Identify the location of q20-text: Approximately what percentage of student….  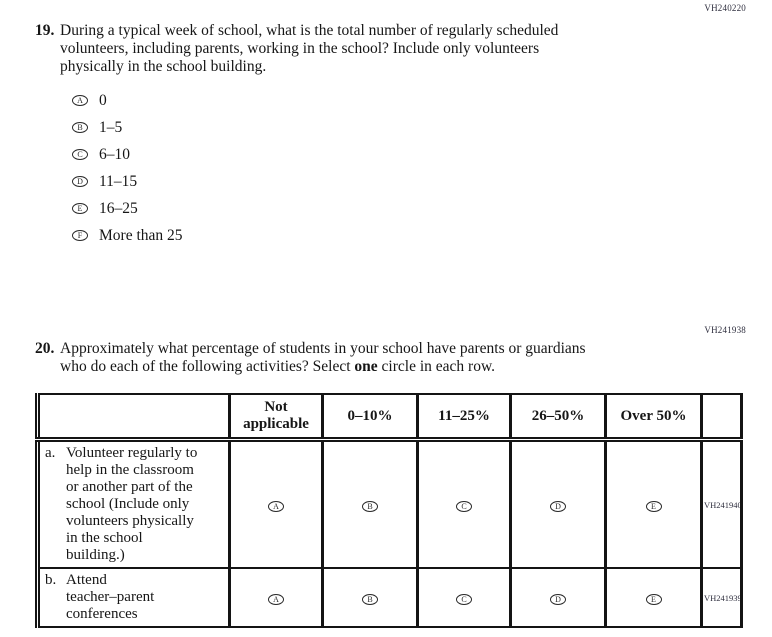
(323, 358).